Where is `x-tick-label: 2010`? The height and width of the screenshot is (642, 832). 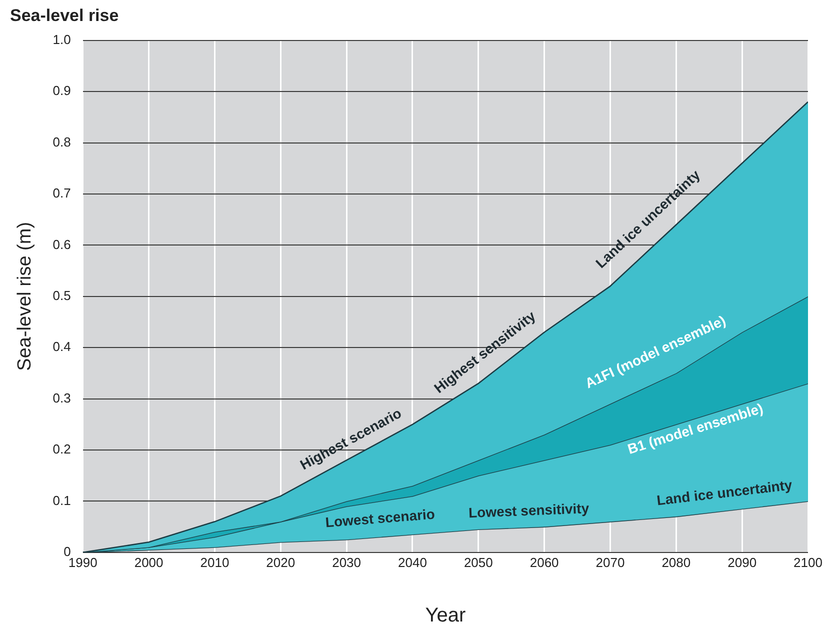 x-tick-label: 2010 is located at coordinates (215, 562).